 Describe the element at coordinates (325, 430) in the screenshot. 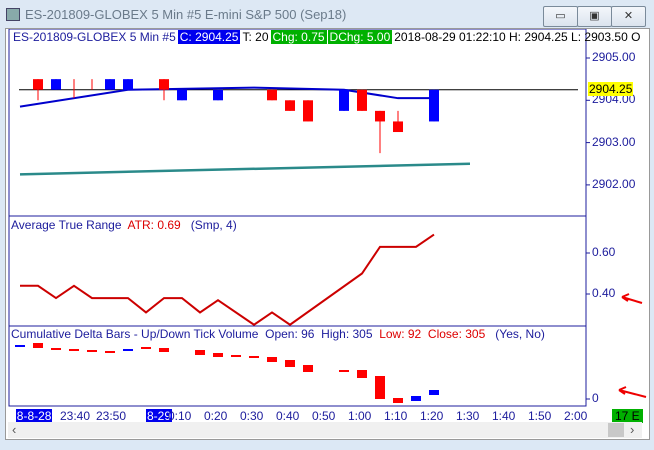

I see `horizontal-scrollbar: ‹ ›` at that location.